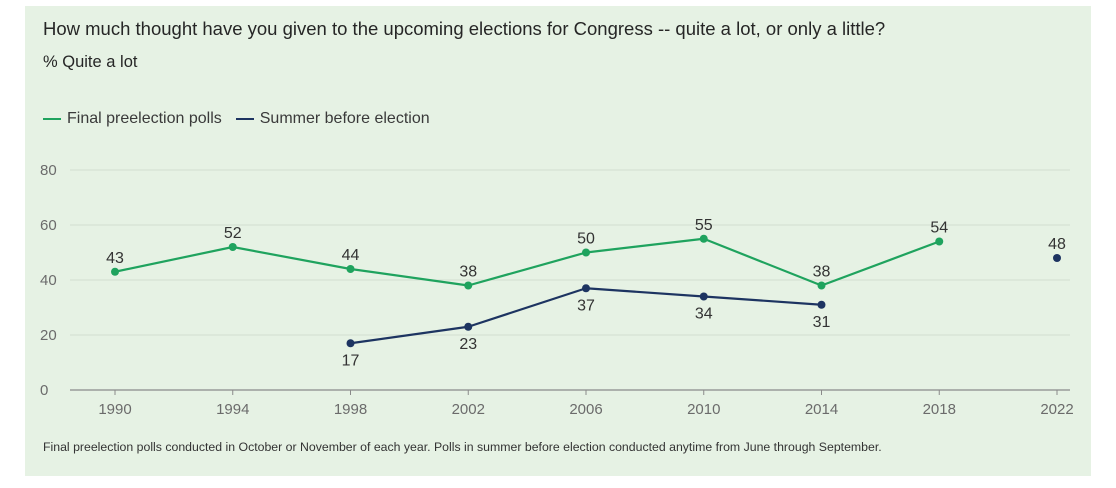  I want to click on data-label: 52, so click(233, 233).